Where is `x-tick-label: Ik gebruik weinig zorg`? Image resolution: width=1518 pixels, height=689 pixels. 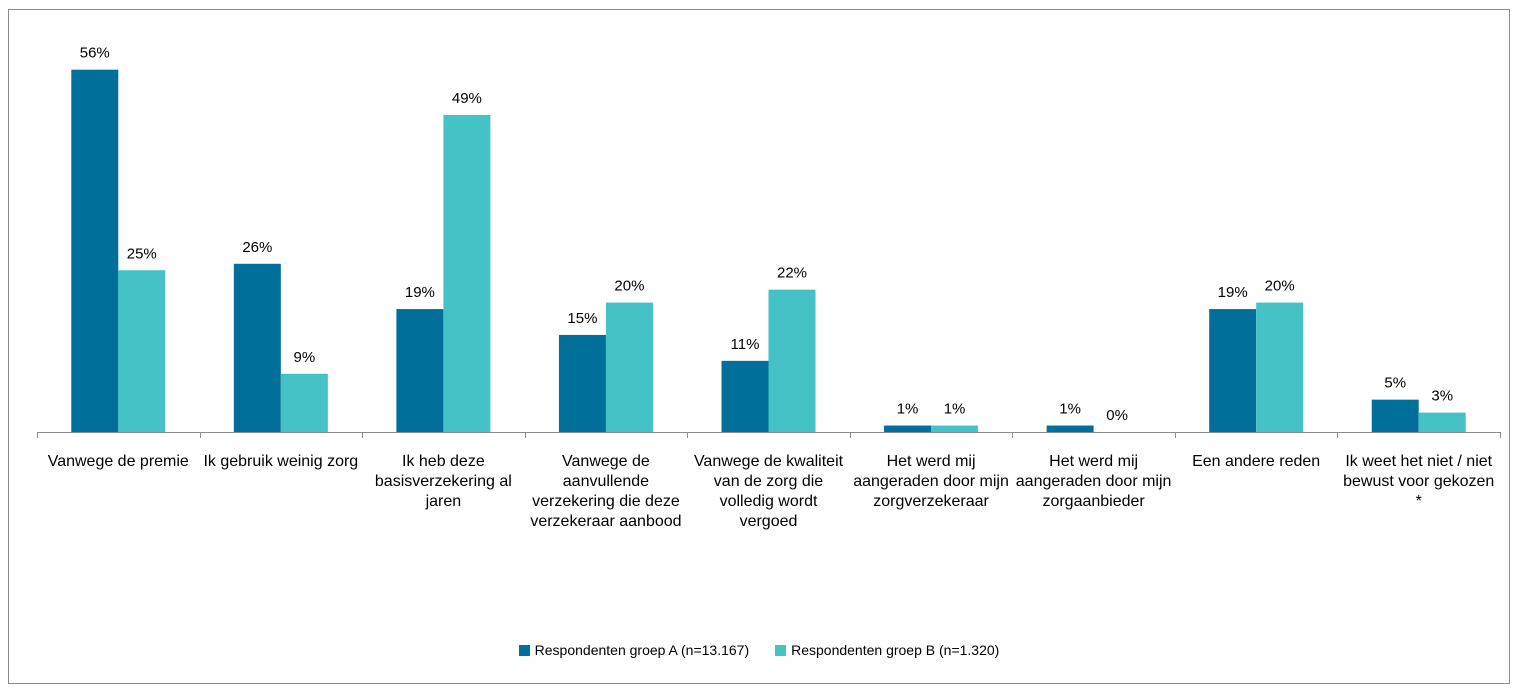
x-tick-label: Ik gebruik weinig zorg is located at coordinates (281, 461).